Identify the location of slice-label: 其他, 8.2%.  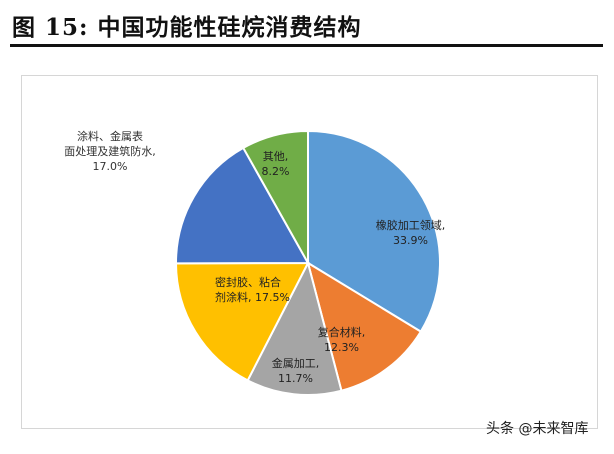
(276, 164).